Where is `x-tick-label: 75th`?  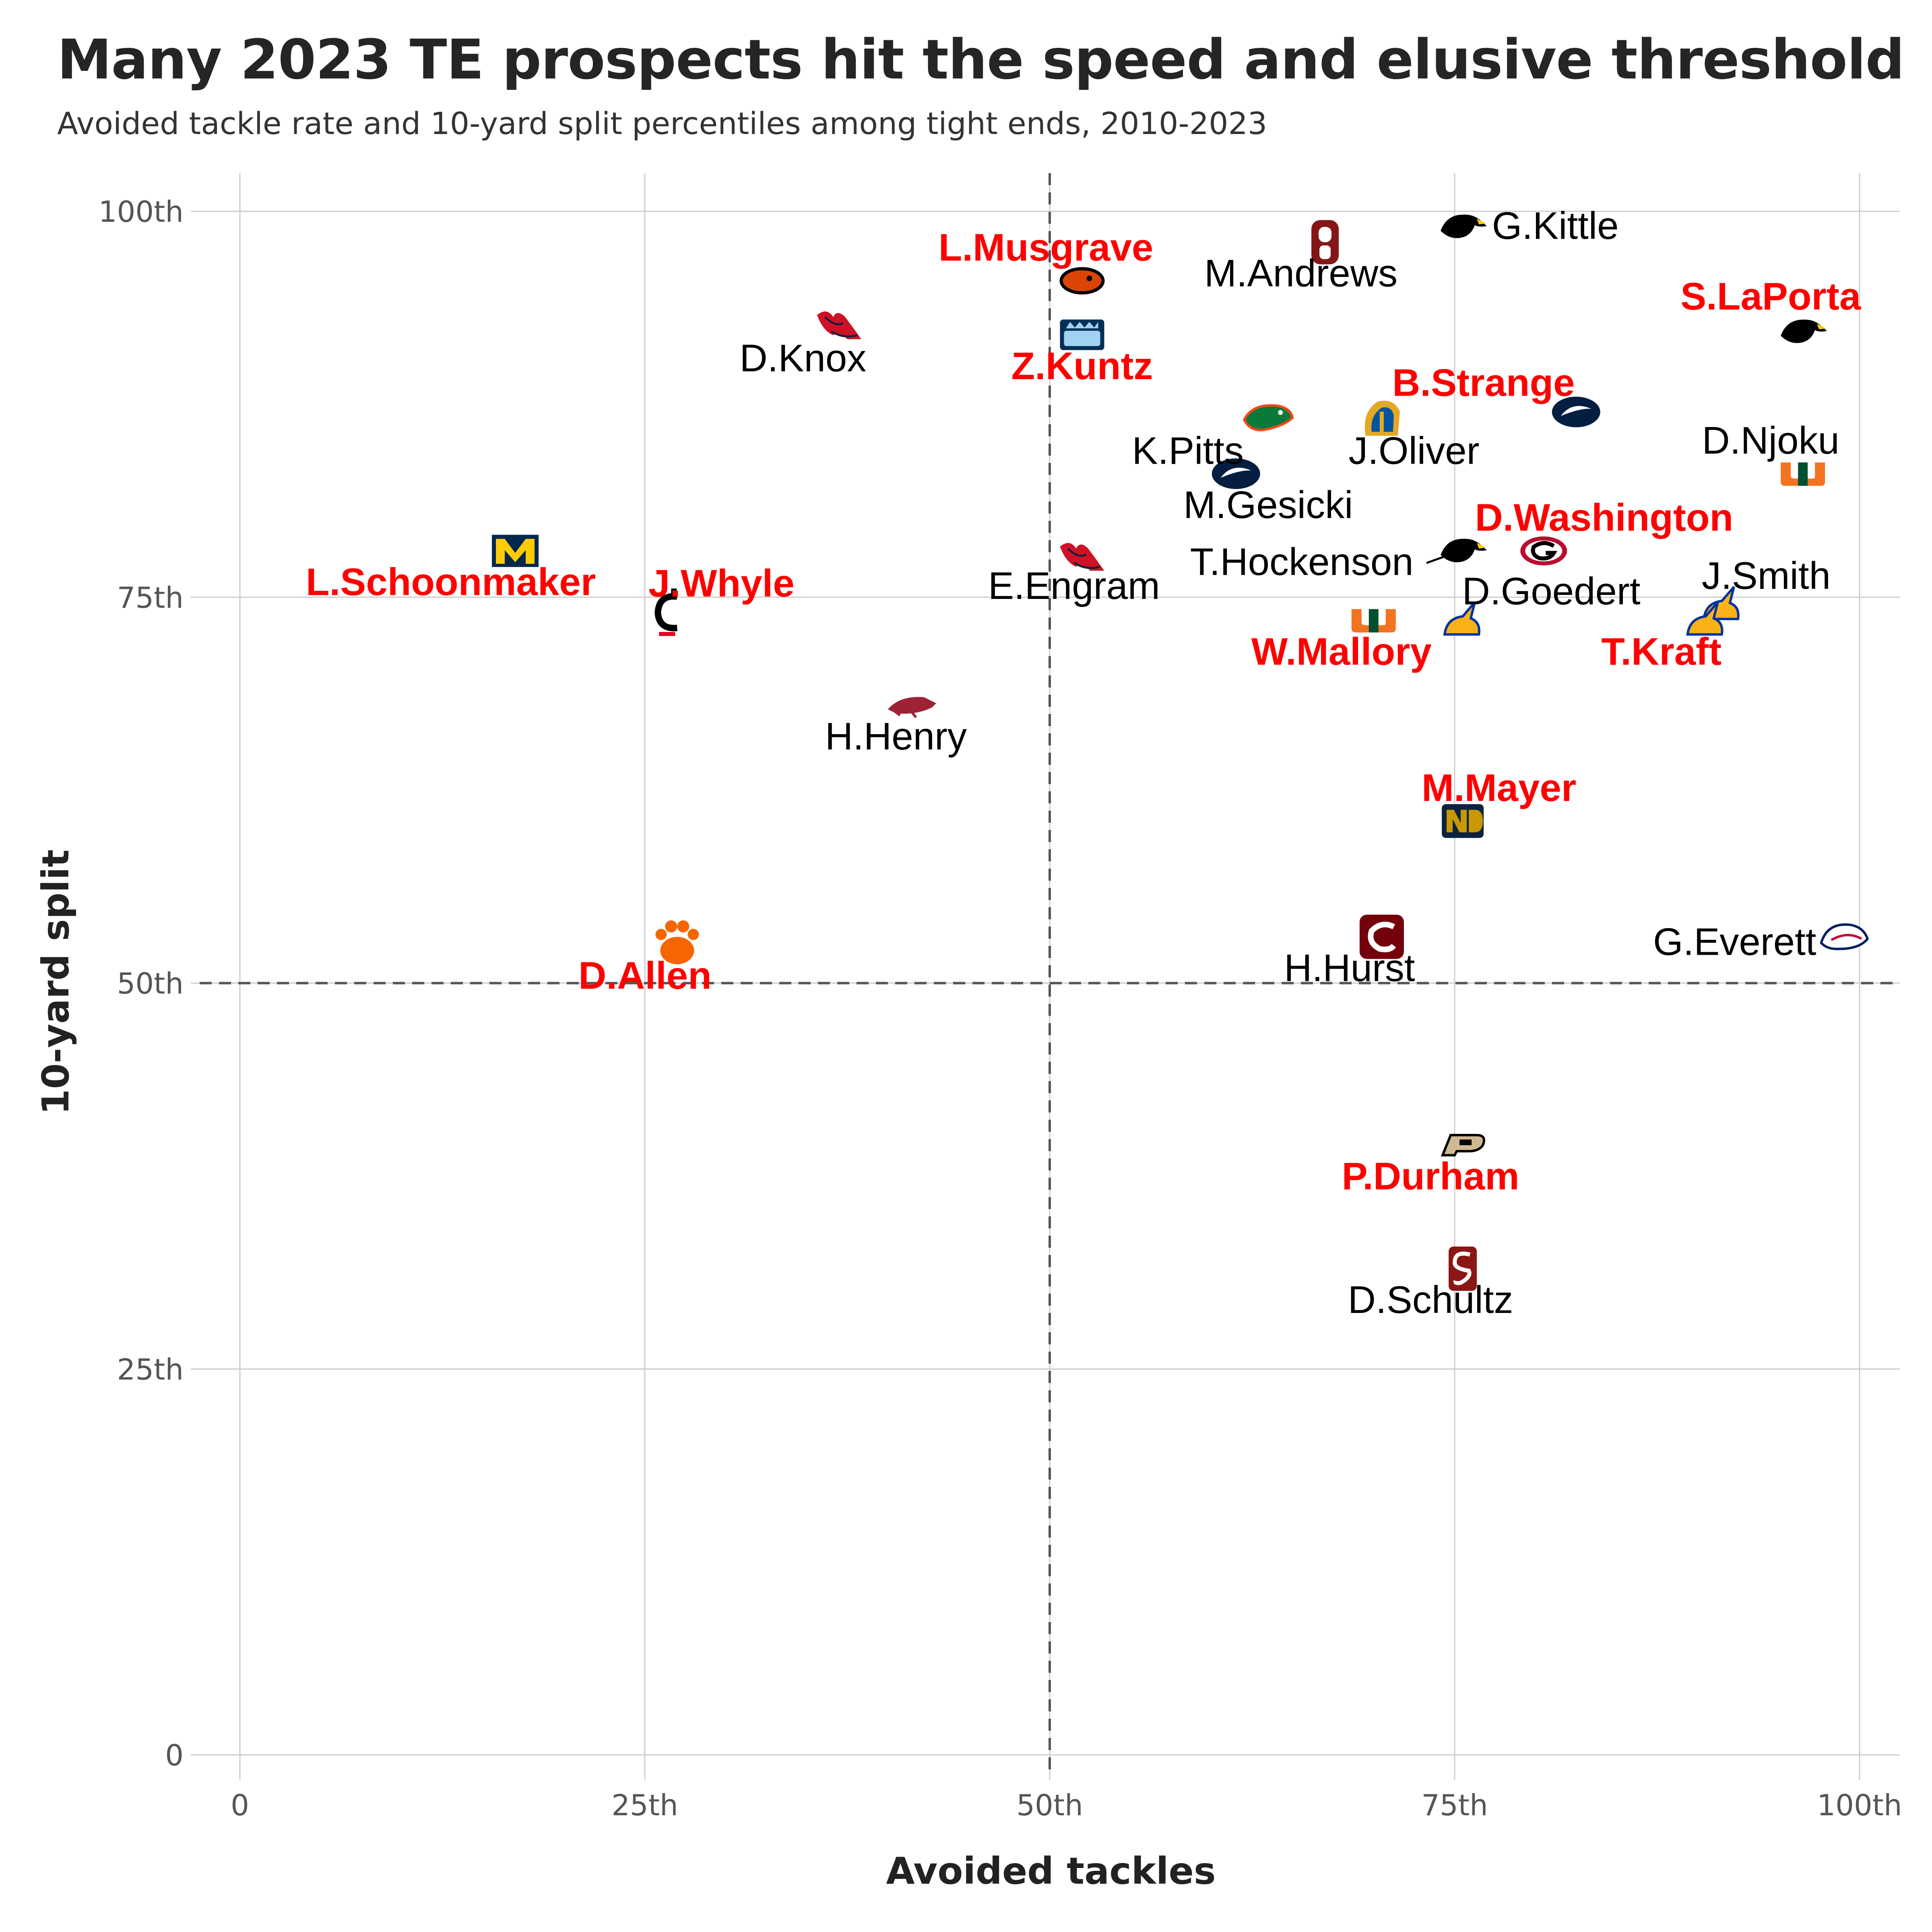
x-tick-label: 75th is located at coordinates (1454, 1805).